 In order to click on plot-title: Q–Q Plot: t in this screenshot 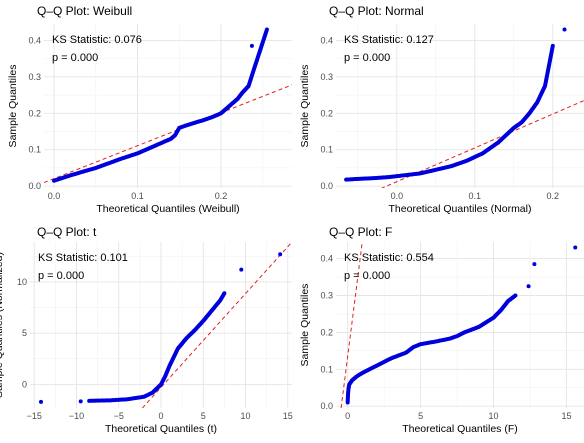, I will do `click(67, 232)`.